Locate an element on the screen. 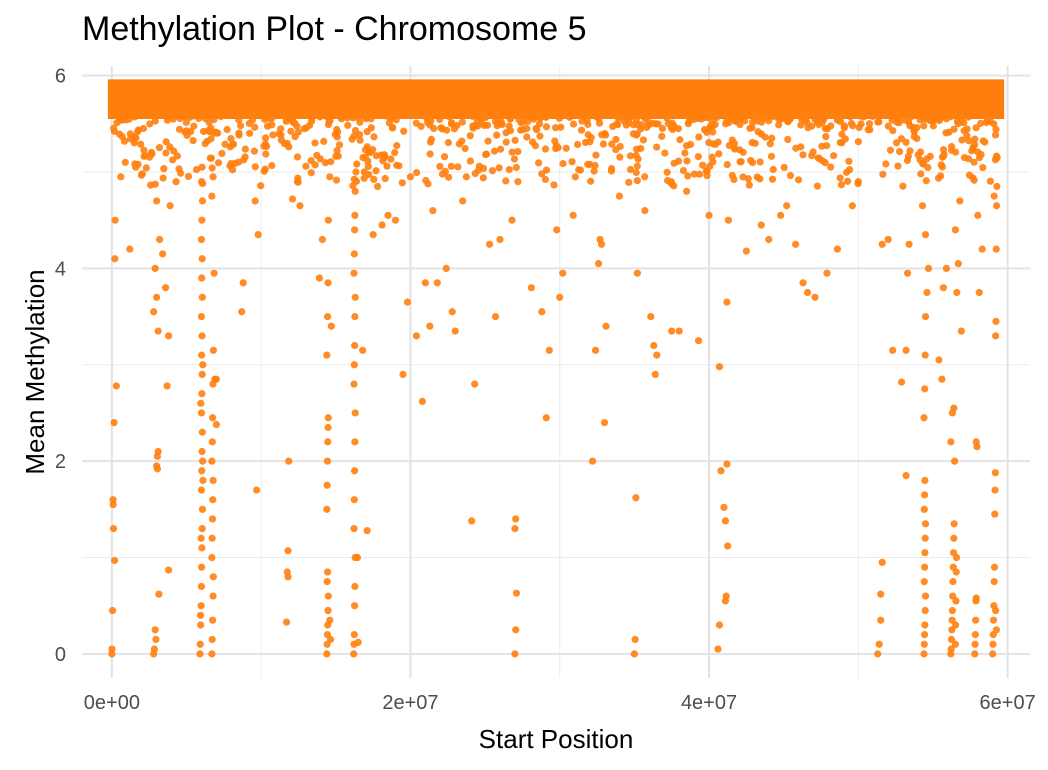  dense-points-band is located at coordinates (556, 134).